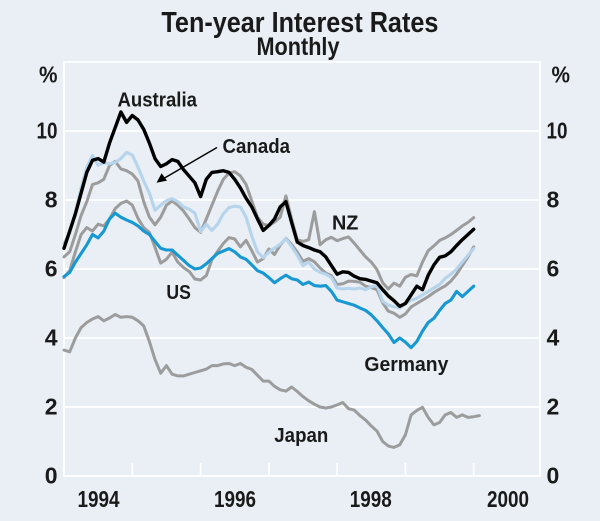 This screenshot has height=521, width=600. I want to click on svg-text: Monthly, so click(298, 47).